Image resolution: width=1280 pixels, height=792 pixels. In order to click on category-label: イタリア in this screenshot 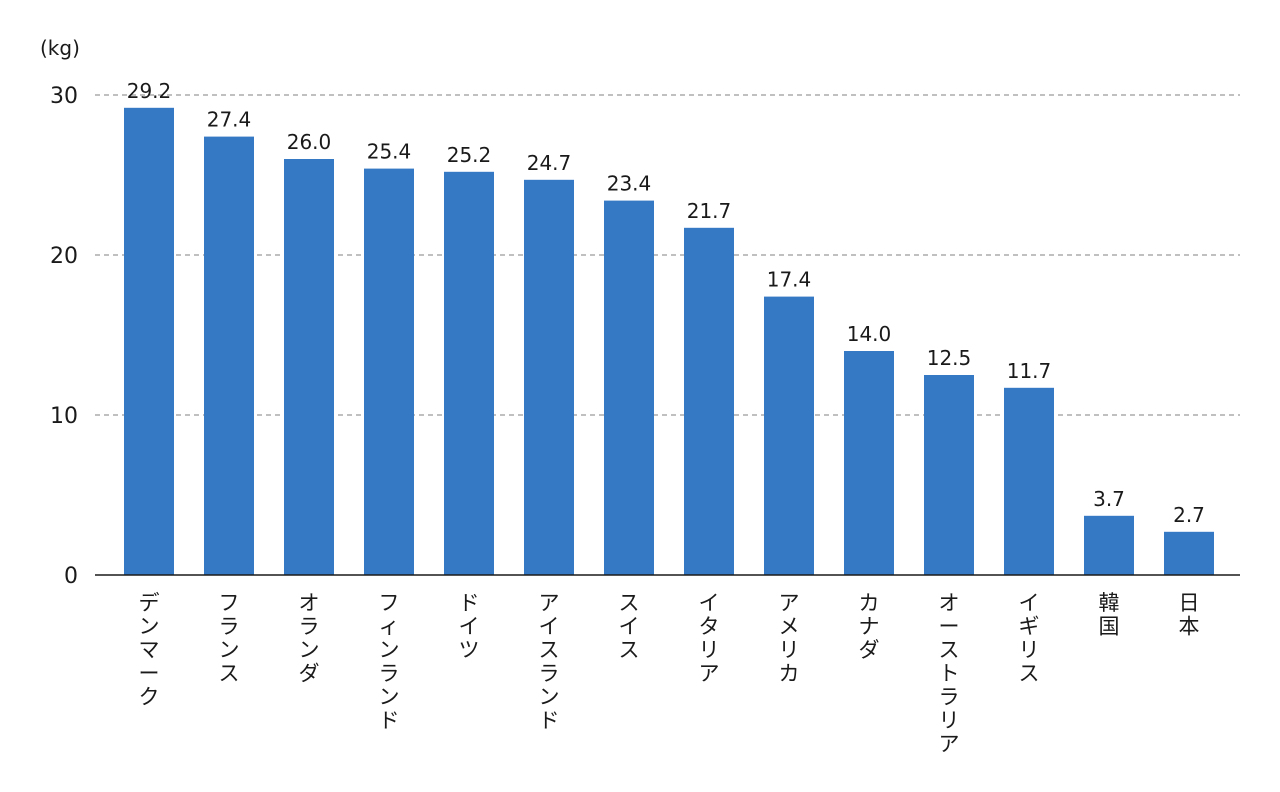, I will do `click(709, 638)`.